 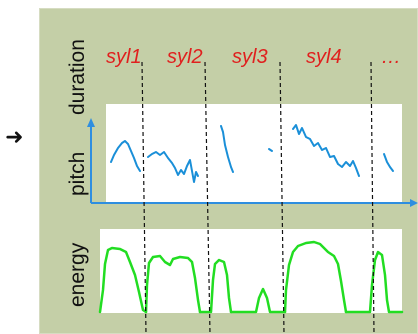 I want to click on pitch-contour-syl3a, so click(x=227, y=149).